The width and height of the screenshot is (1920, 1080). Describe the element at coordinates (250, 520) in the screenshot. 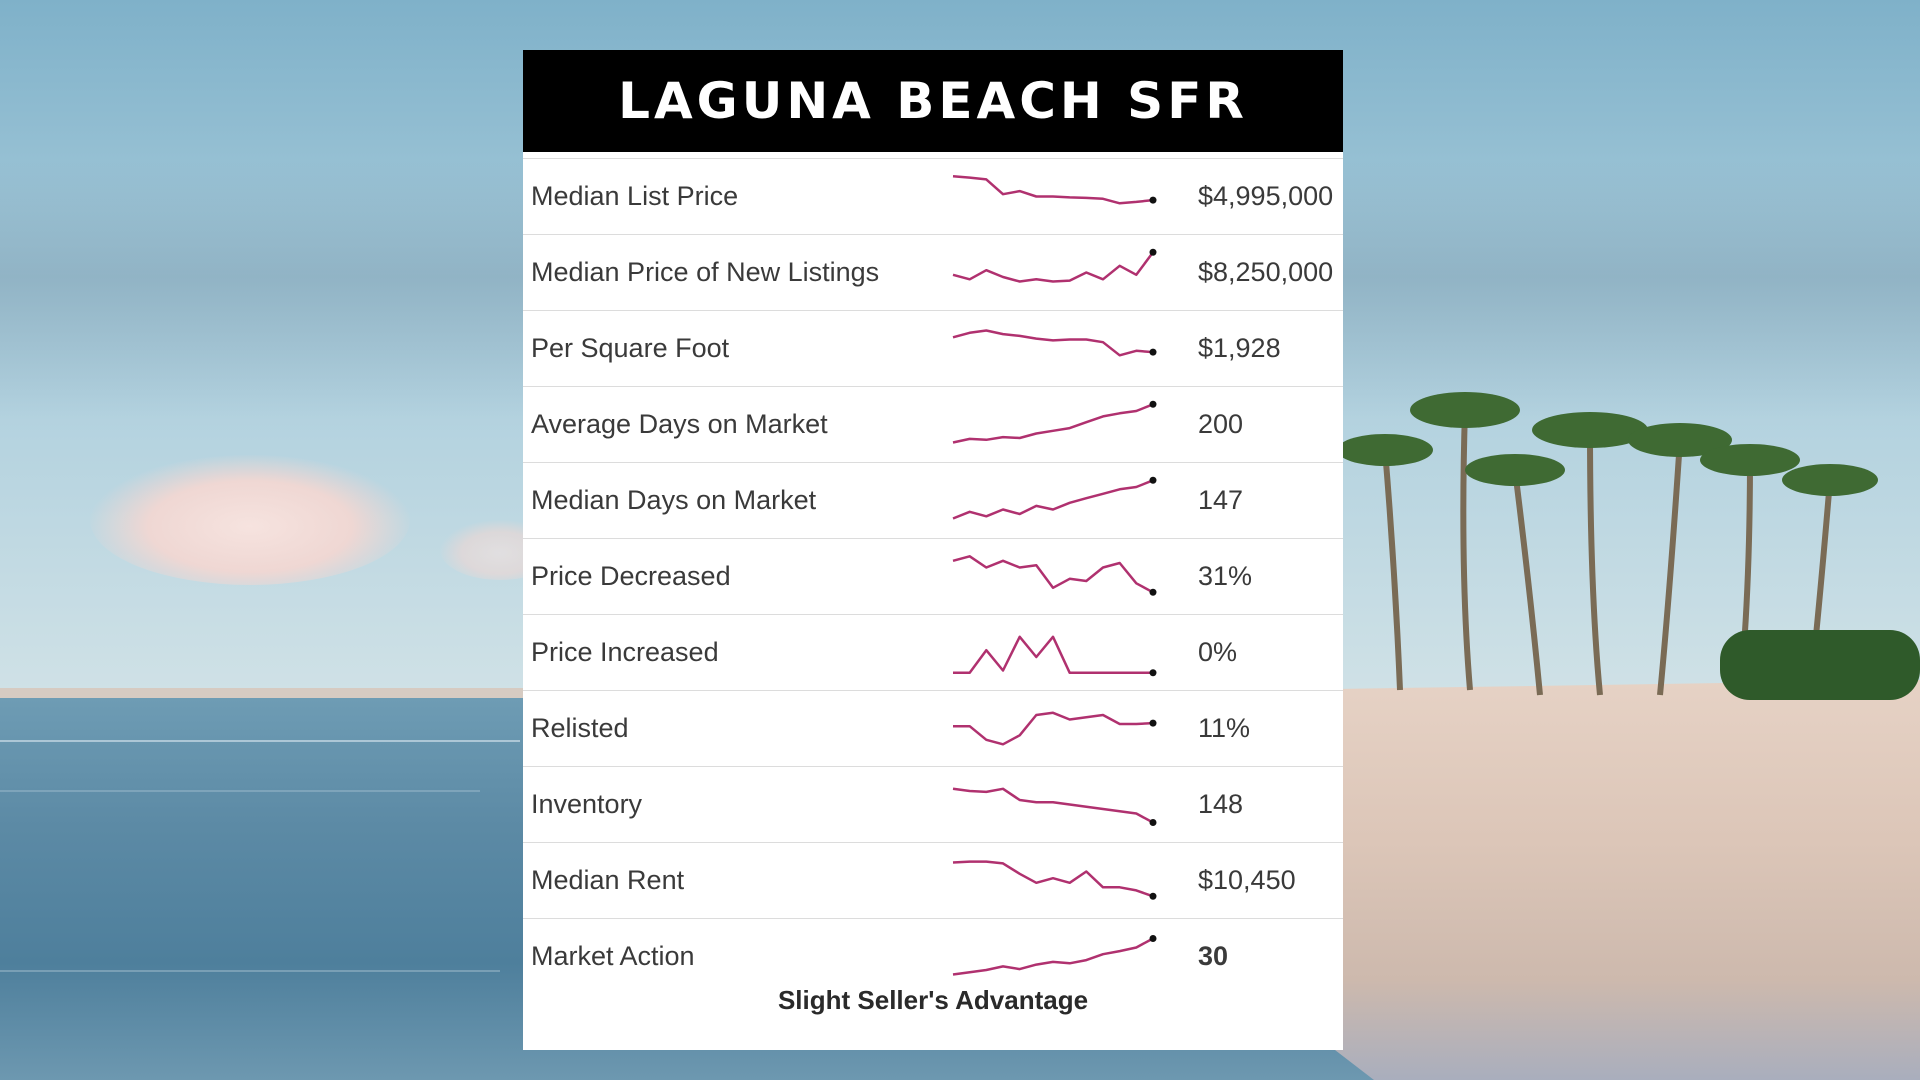

I see `cloud` at that location.